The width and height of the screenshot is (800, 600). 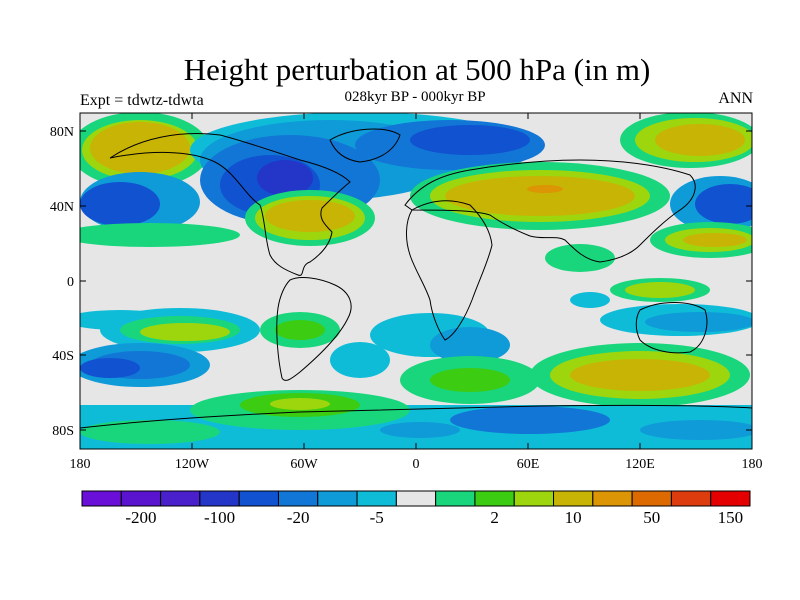 What do you see at coordinates (417, 69) in the screenshot?
I see `plot-title: Height perturbation at 500 hPa (in m)` at bounding box center [417, 69].